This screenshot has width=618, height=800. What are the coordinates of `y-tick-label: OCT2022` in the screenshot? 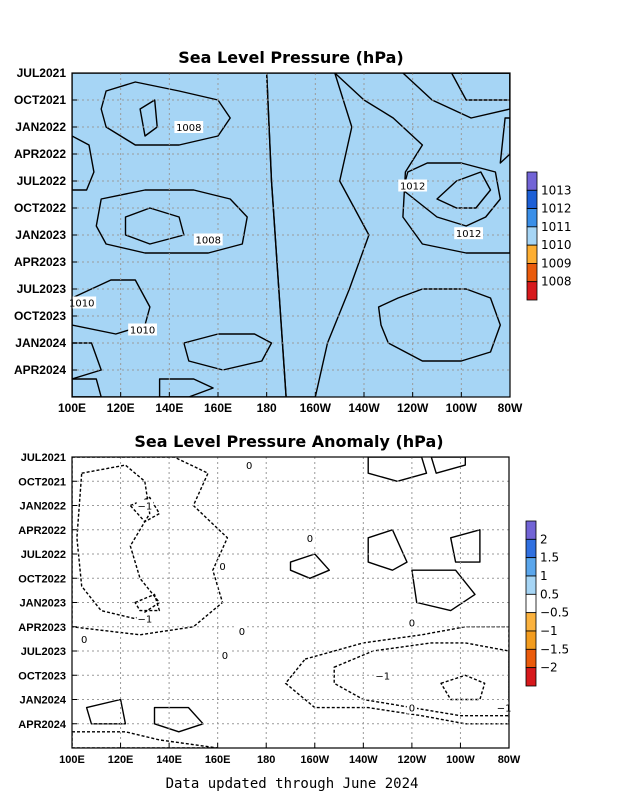 It's located at (40, 208).